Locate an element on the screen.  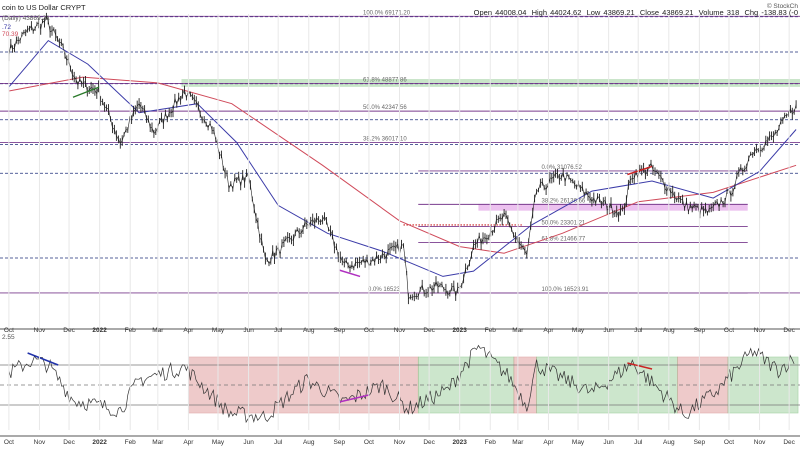
high-value: 44024.62 is located at coordinates (566, 12).